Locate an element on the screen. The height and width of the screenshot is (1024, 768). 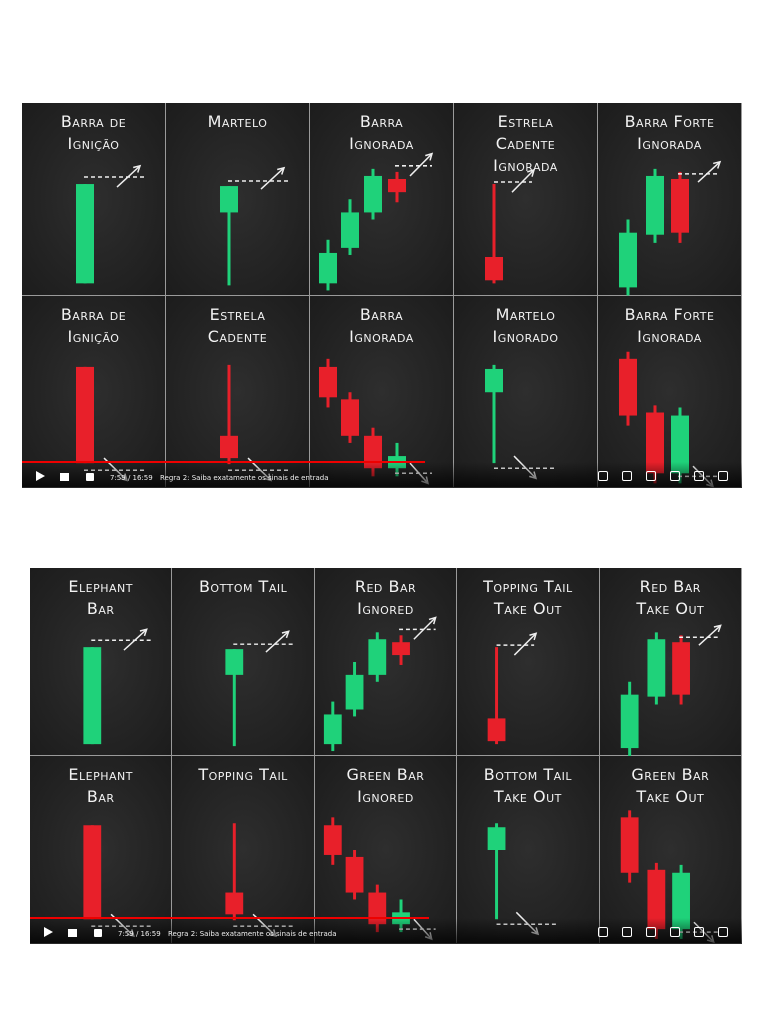
pattern-label: Topping Tail Take Out is located at coordinates (528, 597).